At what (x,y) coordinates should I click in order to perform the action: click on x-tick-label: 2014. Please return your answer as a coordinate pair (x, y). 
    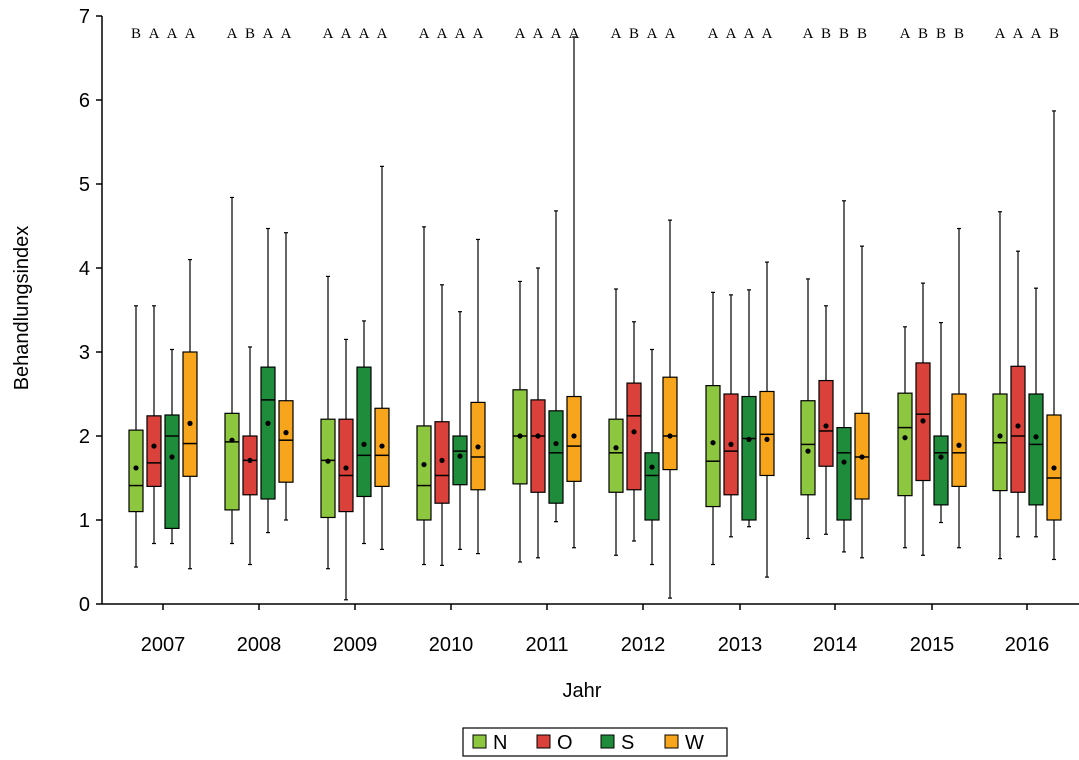
    Looking at the image, I should click on (835, 645).